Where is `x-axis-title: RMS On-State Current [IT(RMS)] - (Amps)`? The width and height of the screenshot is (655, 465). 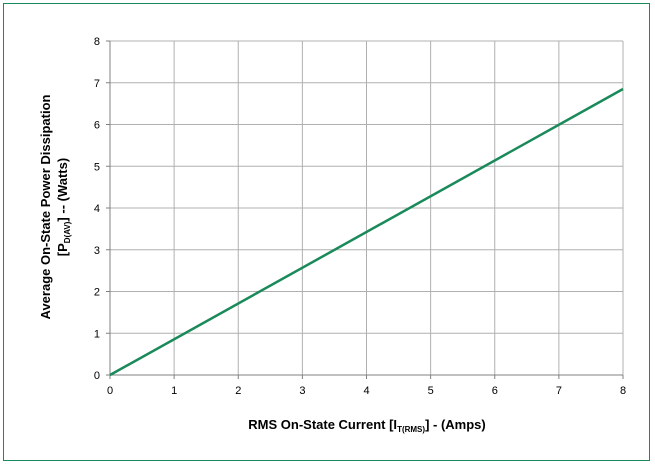
x-axis-title: RMS On-State Current [IT(RMS)] - (Amps) is located at coordinates (366, 425).